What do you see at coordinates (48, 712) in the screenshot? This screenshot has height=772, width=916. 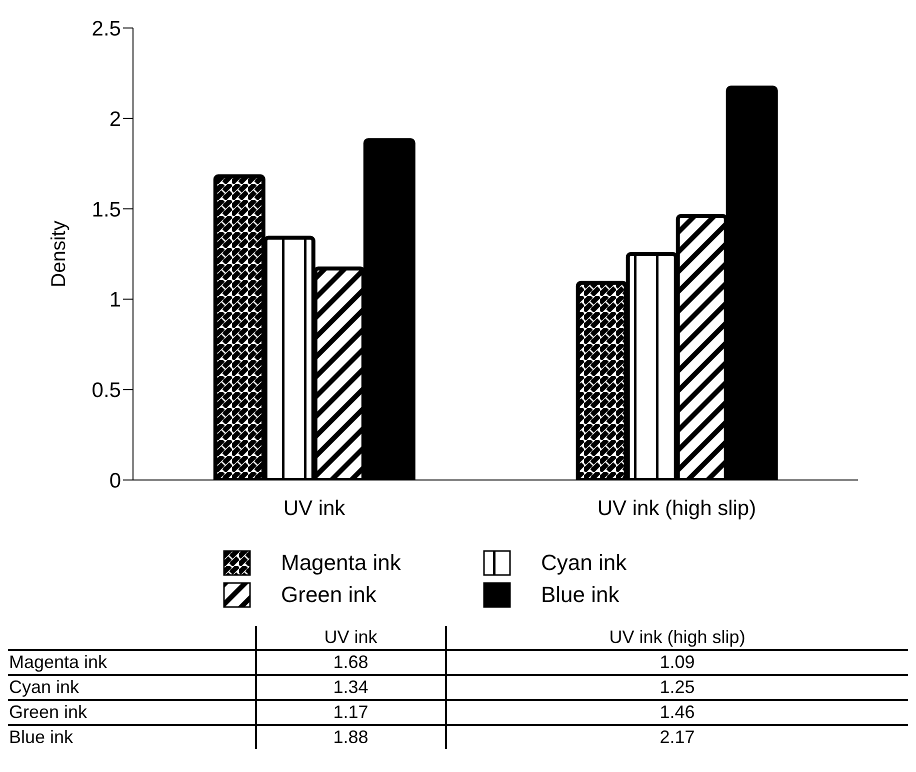 I see `text: Green ink` at bounding box center [48, 712].